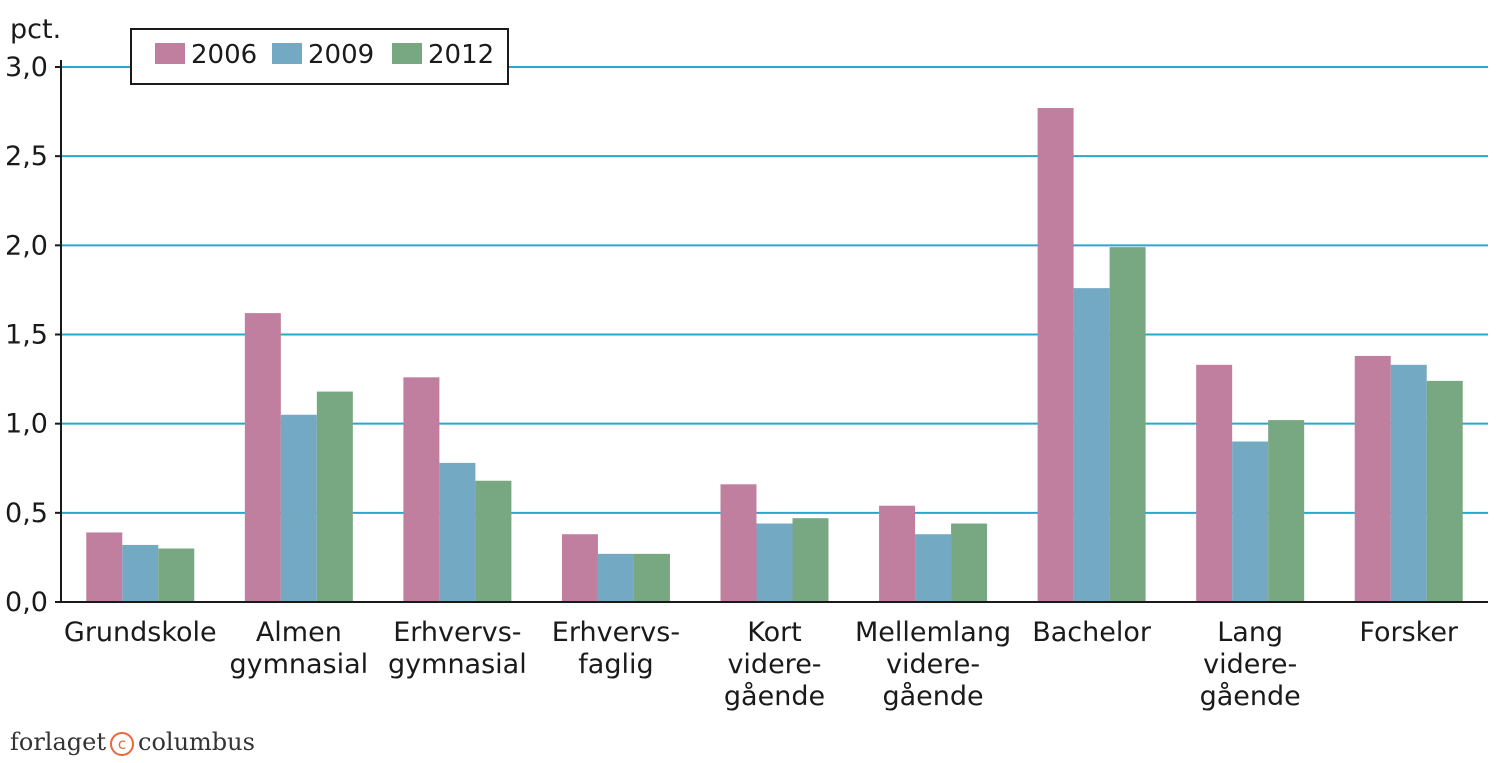 This screenshot has height=763, width=1500. What do you see at coordinates (26, 424) in the screenshot?
I see `y-tick-label: 1,0` at bounding box center [26, 424].